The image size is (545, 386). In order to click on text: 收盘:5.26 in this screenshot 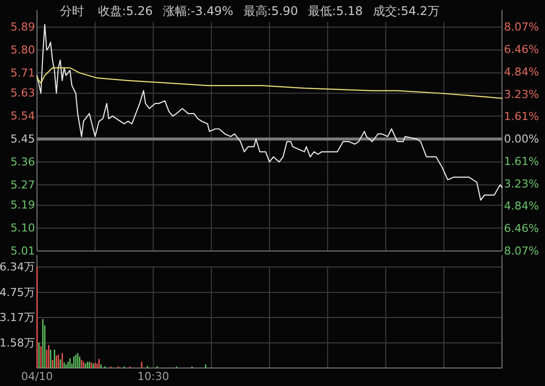, I will do `click(125, 11)`.